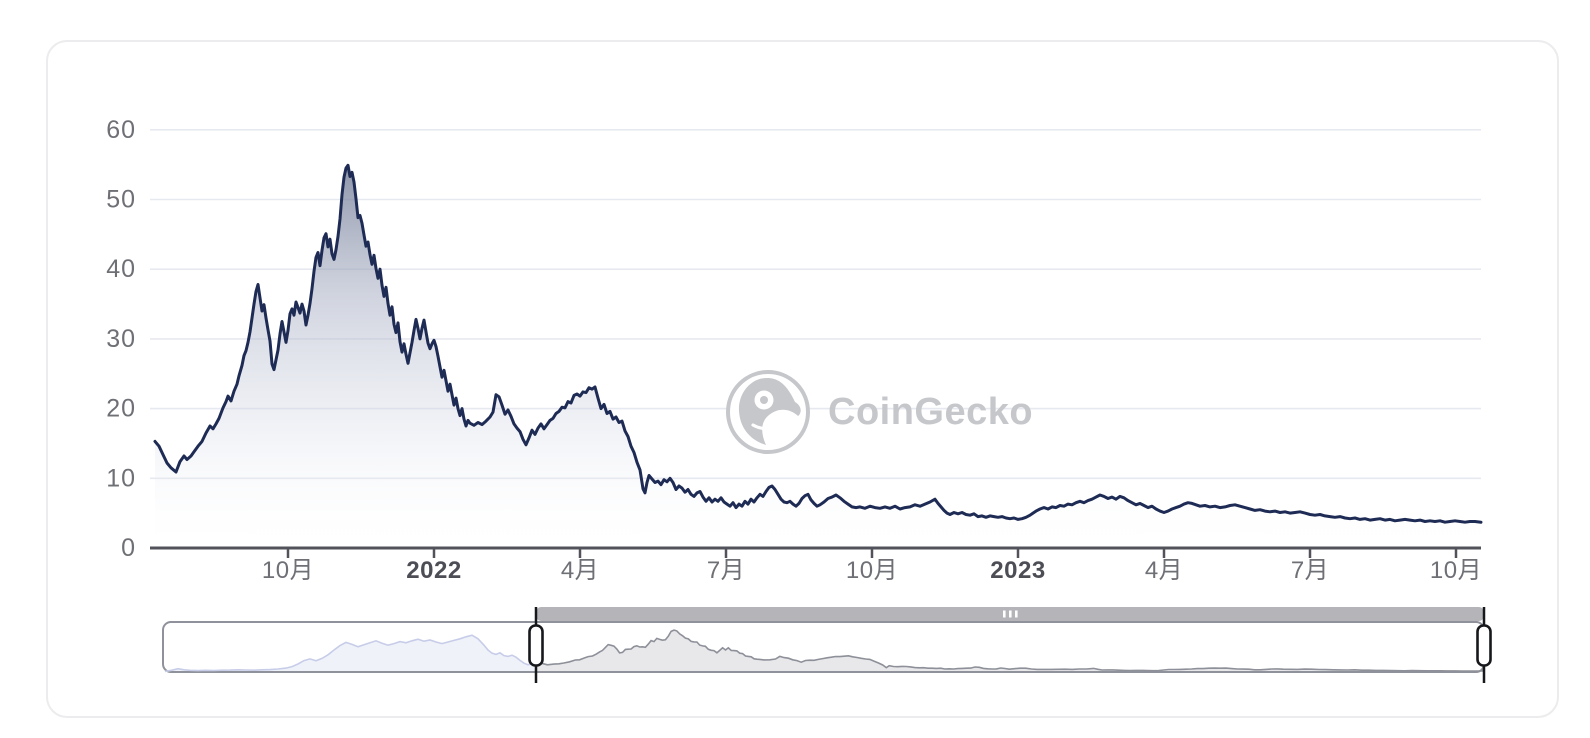 The height and width of the screenshot is (738, 1590). Describe the element at coordinates (1017, 570) in the screenshot. I see `x-tick-label-2023: 2023` at that location.